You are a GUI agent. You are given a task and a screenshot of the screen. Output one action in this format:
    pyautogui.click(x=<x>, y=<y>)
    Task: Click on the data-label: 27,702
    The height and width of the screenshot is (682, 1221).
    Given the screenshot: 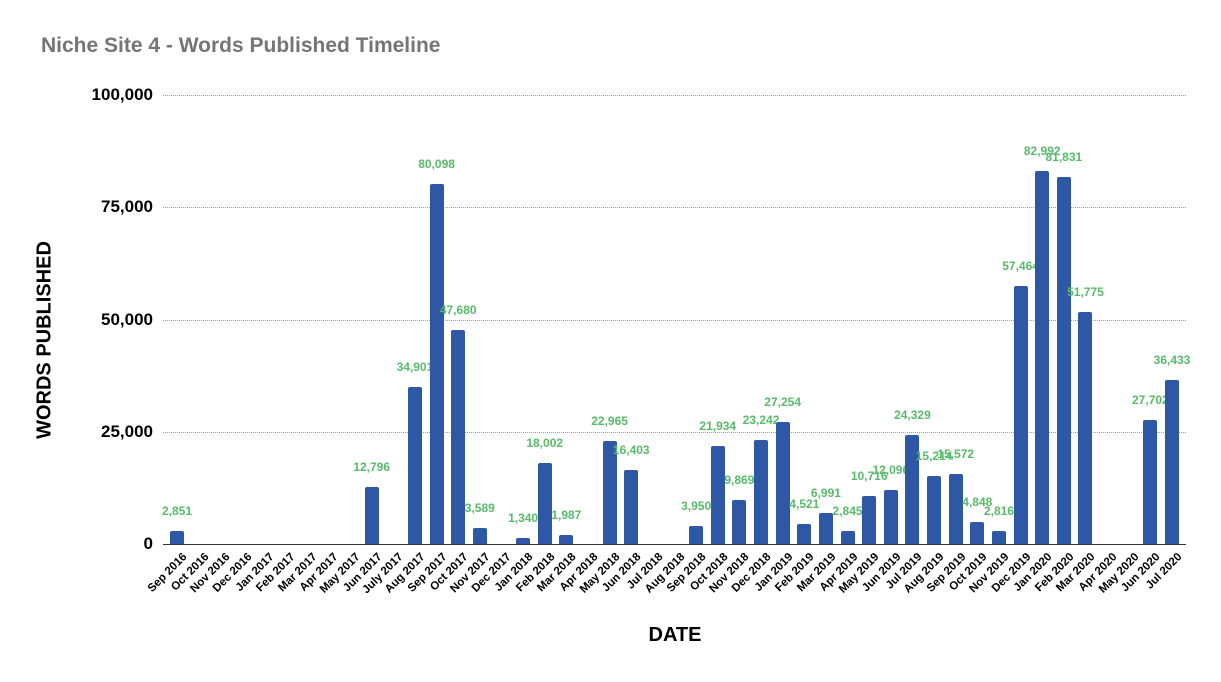 What is the action you would take?
    pyautogui.click(x=1150, y=399)
    